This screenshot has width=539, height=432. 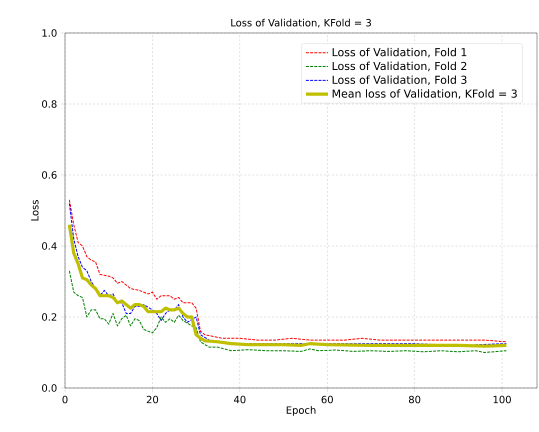 What do you see at coordinates (399, 53) in the screenshot?
I see `legend-label: Loss of Validation, Fold 1` at bounding box center [399, 53].